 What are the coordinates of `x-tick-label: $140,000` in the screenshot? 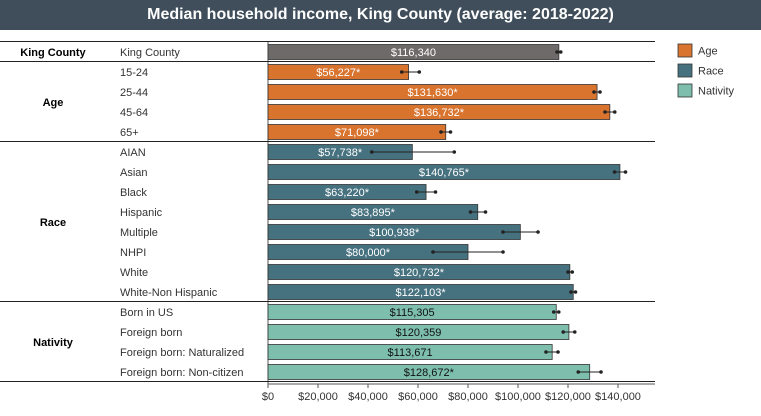 It's located at (618, 397).